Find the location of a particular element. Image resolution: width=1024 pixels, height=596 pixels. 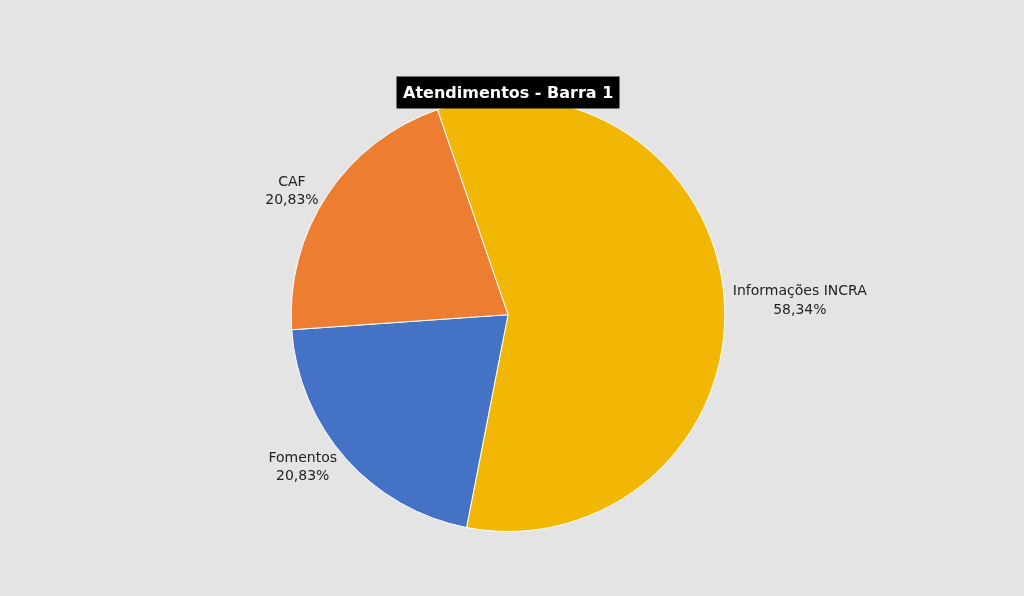

slice-label: Informações INCRA is located at coordinates (800, 290).